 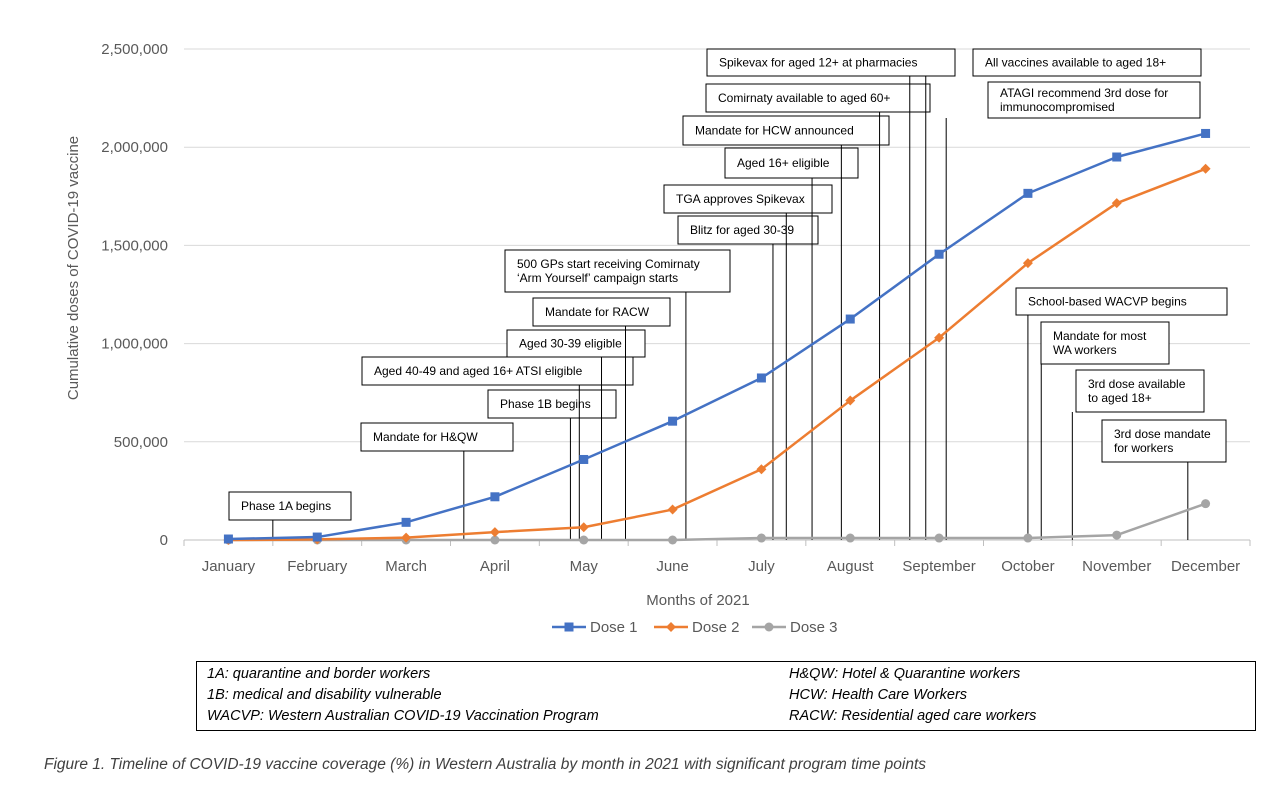 I want to click on x-tick-label: February, so click(x=317, y=566).